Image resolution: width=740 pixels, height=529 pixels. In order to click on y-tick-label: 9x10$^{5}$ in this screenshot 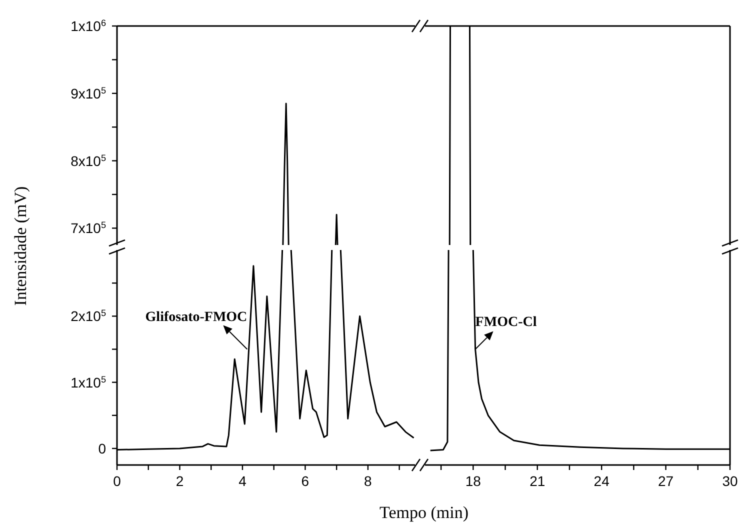, I will do `click(88, 93)`.